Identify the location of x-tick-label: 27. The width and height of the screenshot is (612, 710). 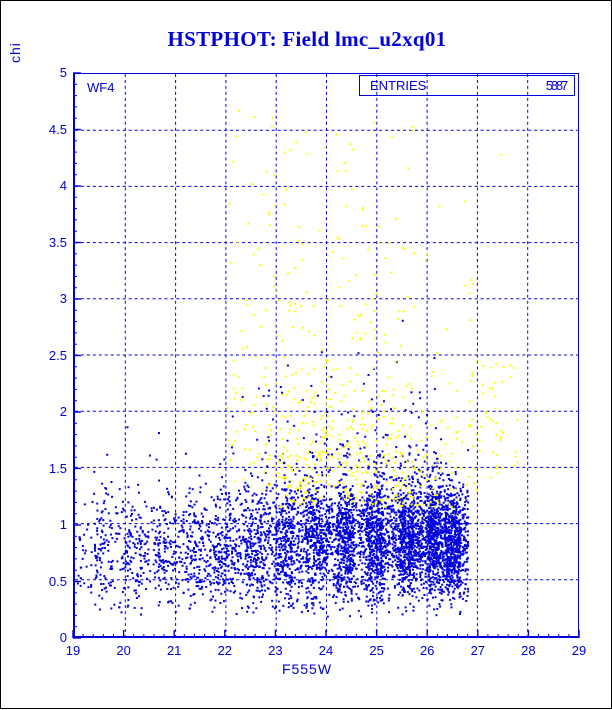
(478, 650).